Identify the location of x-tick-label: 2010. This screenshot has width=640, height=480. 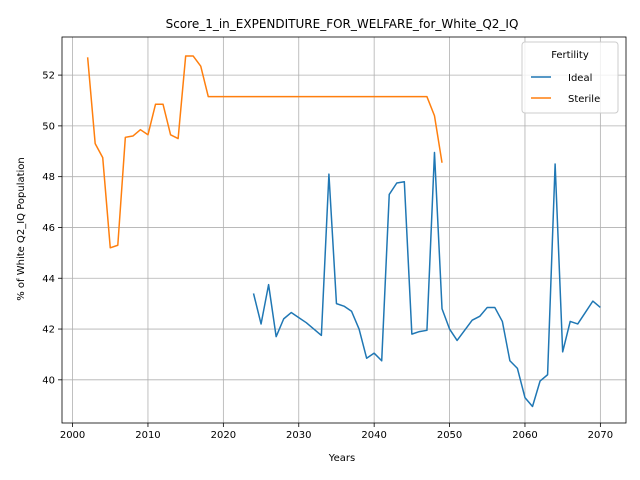
(147, 435).